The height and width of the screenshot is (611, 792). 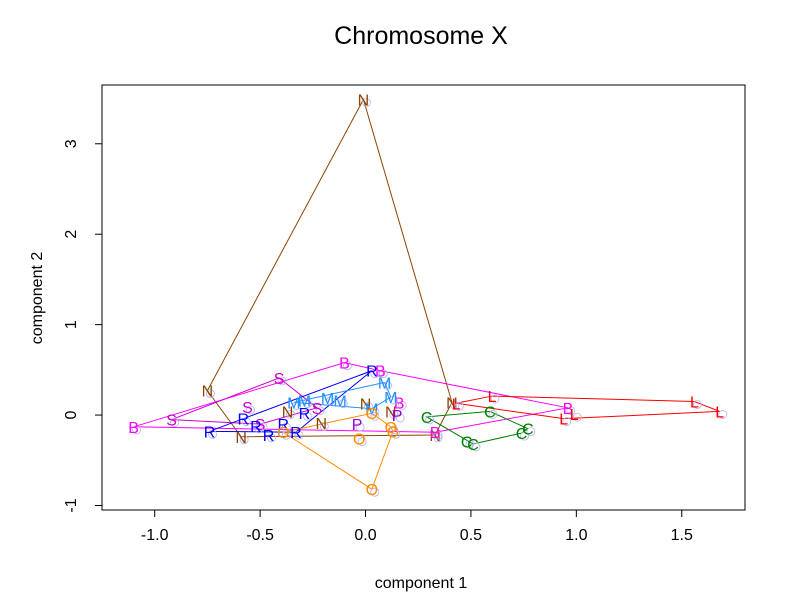 I want to click on y-tick-label: 2, so click(x=71, y=234).